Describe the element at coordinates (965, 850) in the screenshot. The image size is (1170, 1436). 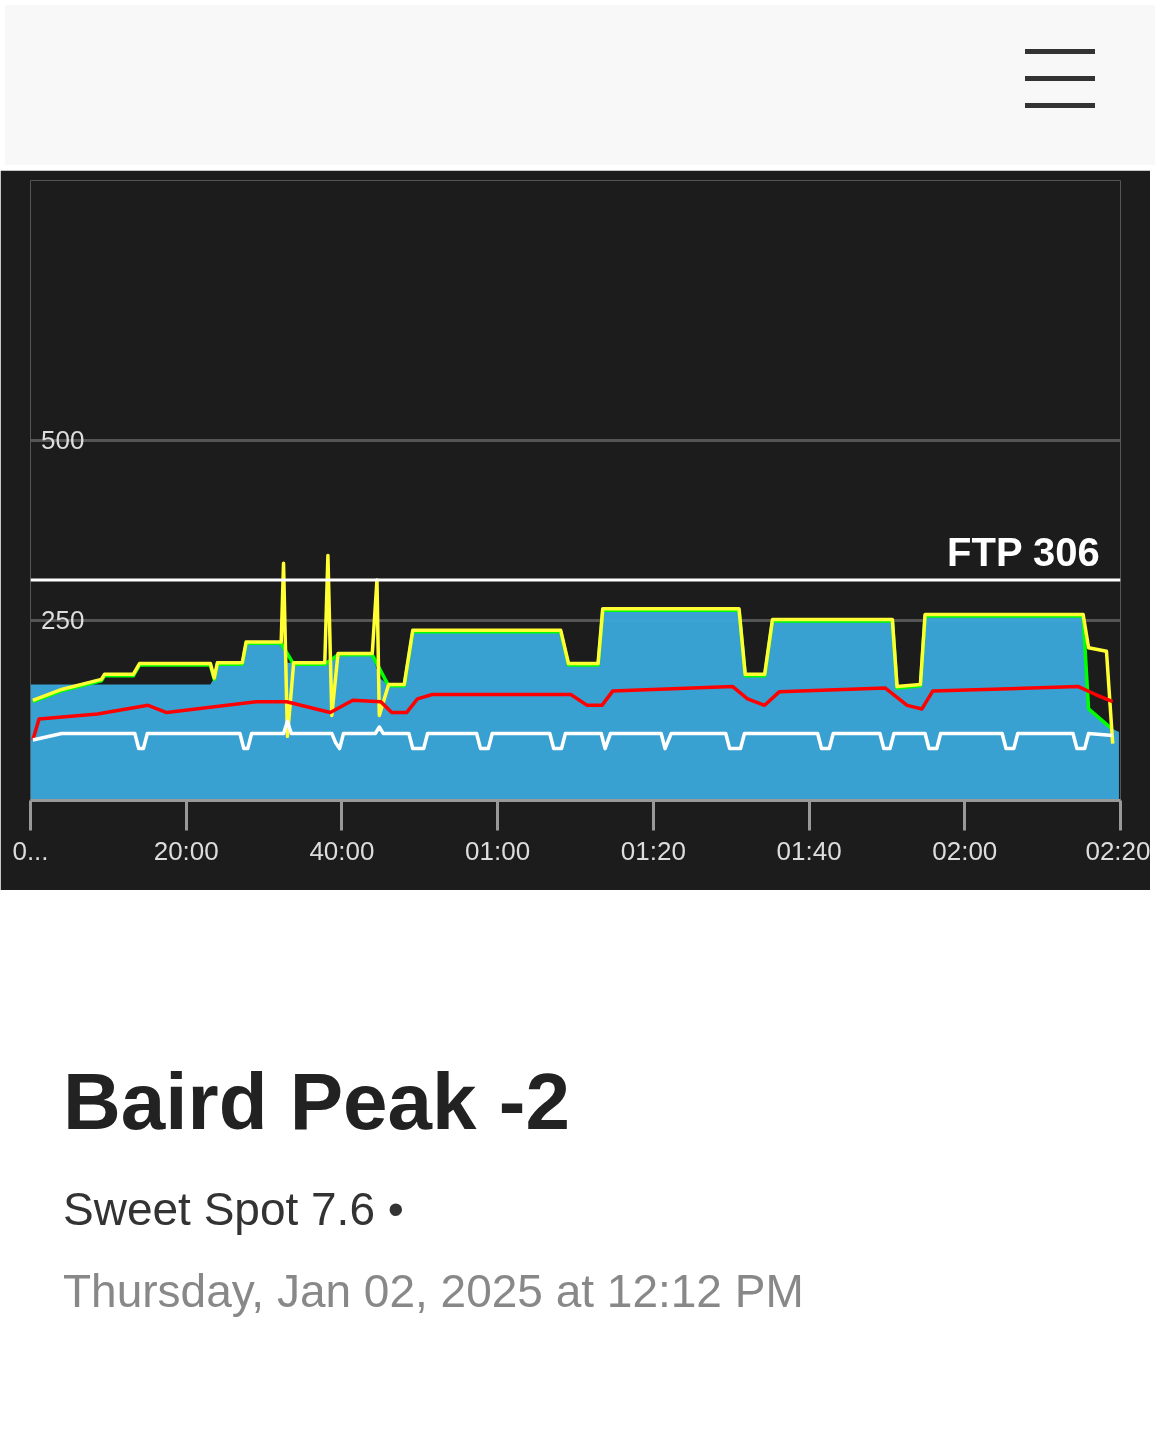
I see `x-tick-label: 02:00` at that location.